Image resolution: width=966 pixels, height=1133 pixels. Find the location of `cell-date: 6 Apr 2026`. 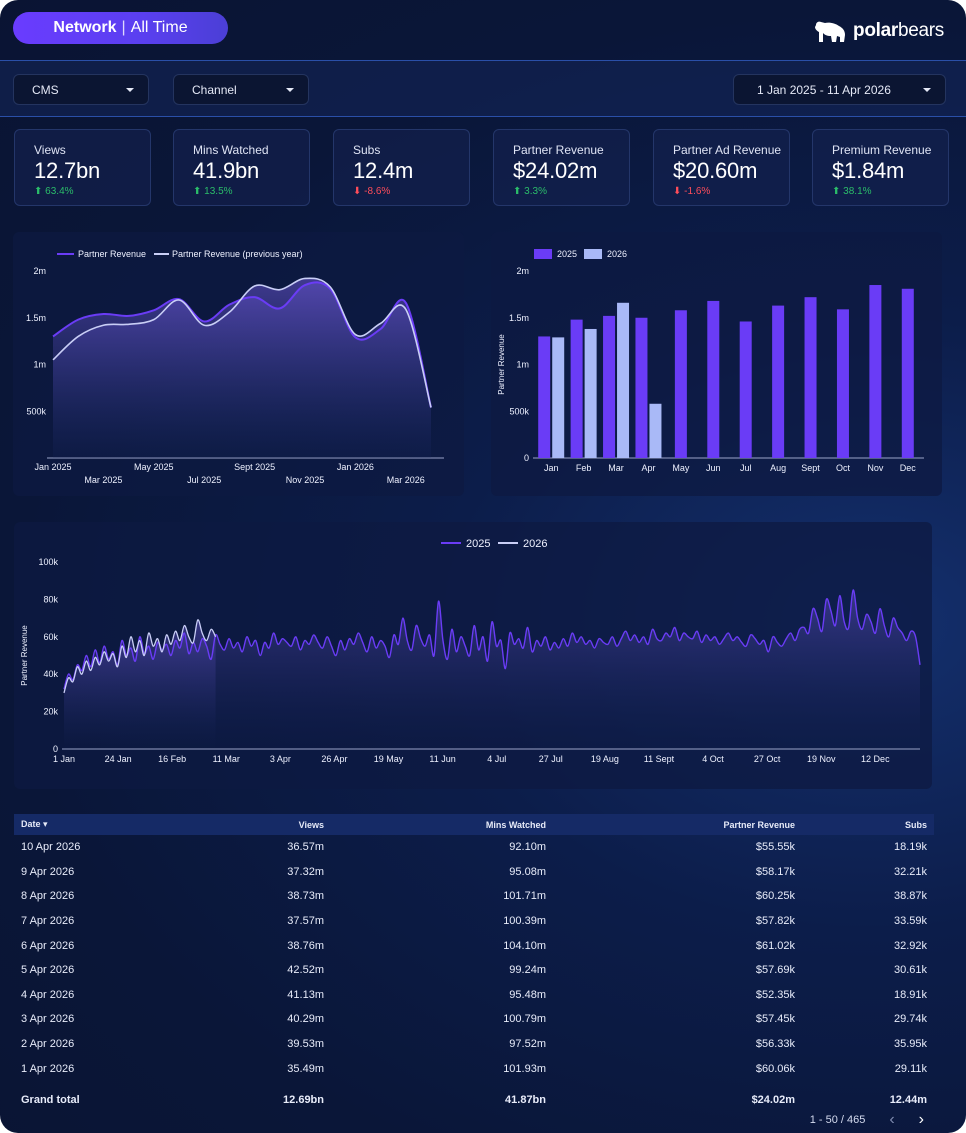

cell-date: 6 Apr 2026 is located at coordinates (48, 945).